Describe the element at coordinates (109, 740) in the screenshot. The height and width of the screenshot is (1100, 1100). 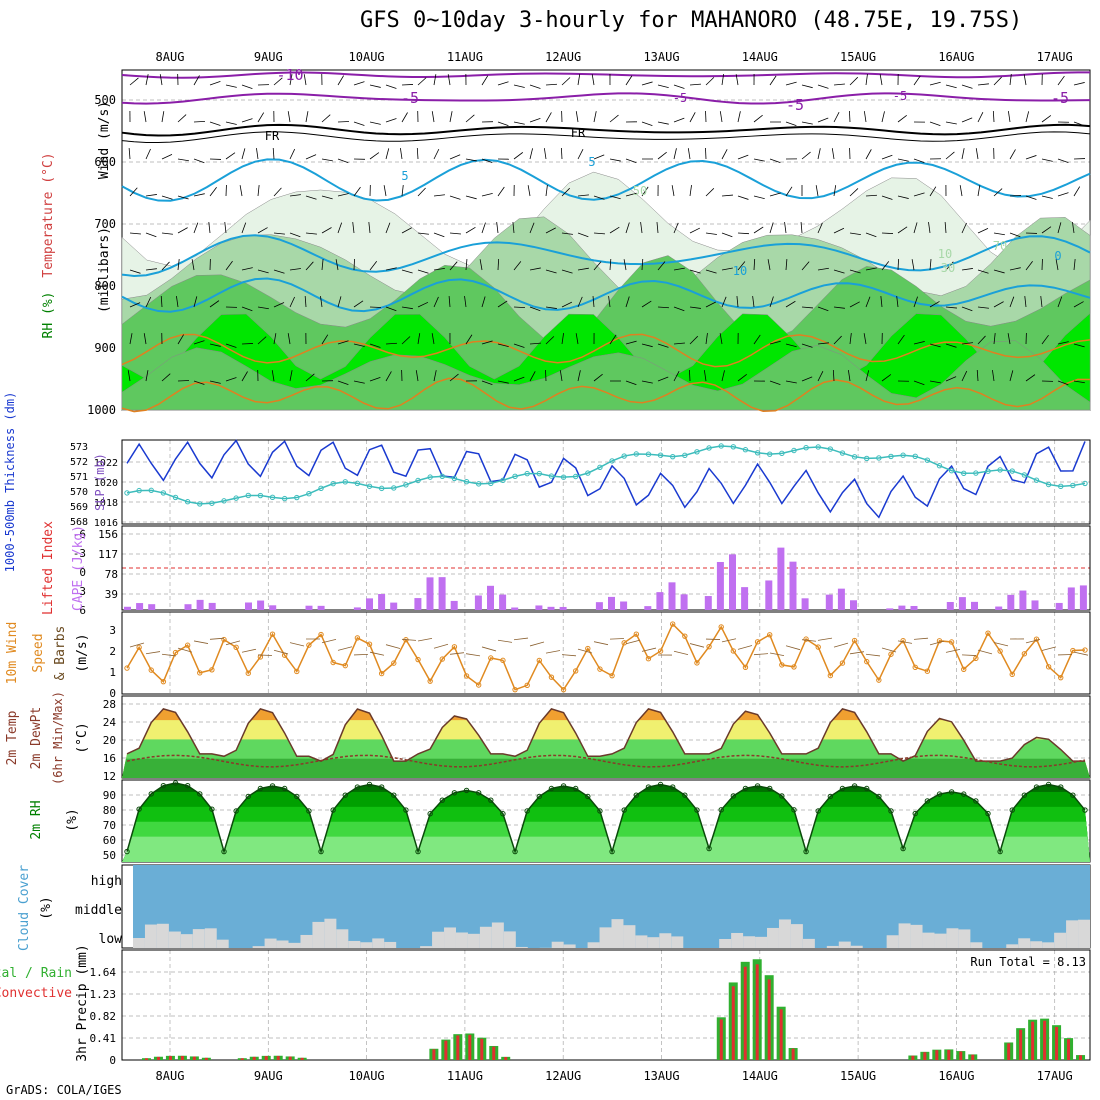
I see `temp-tick: 20` at that location.